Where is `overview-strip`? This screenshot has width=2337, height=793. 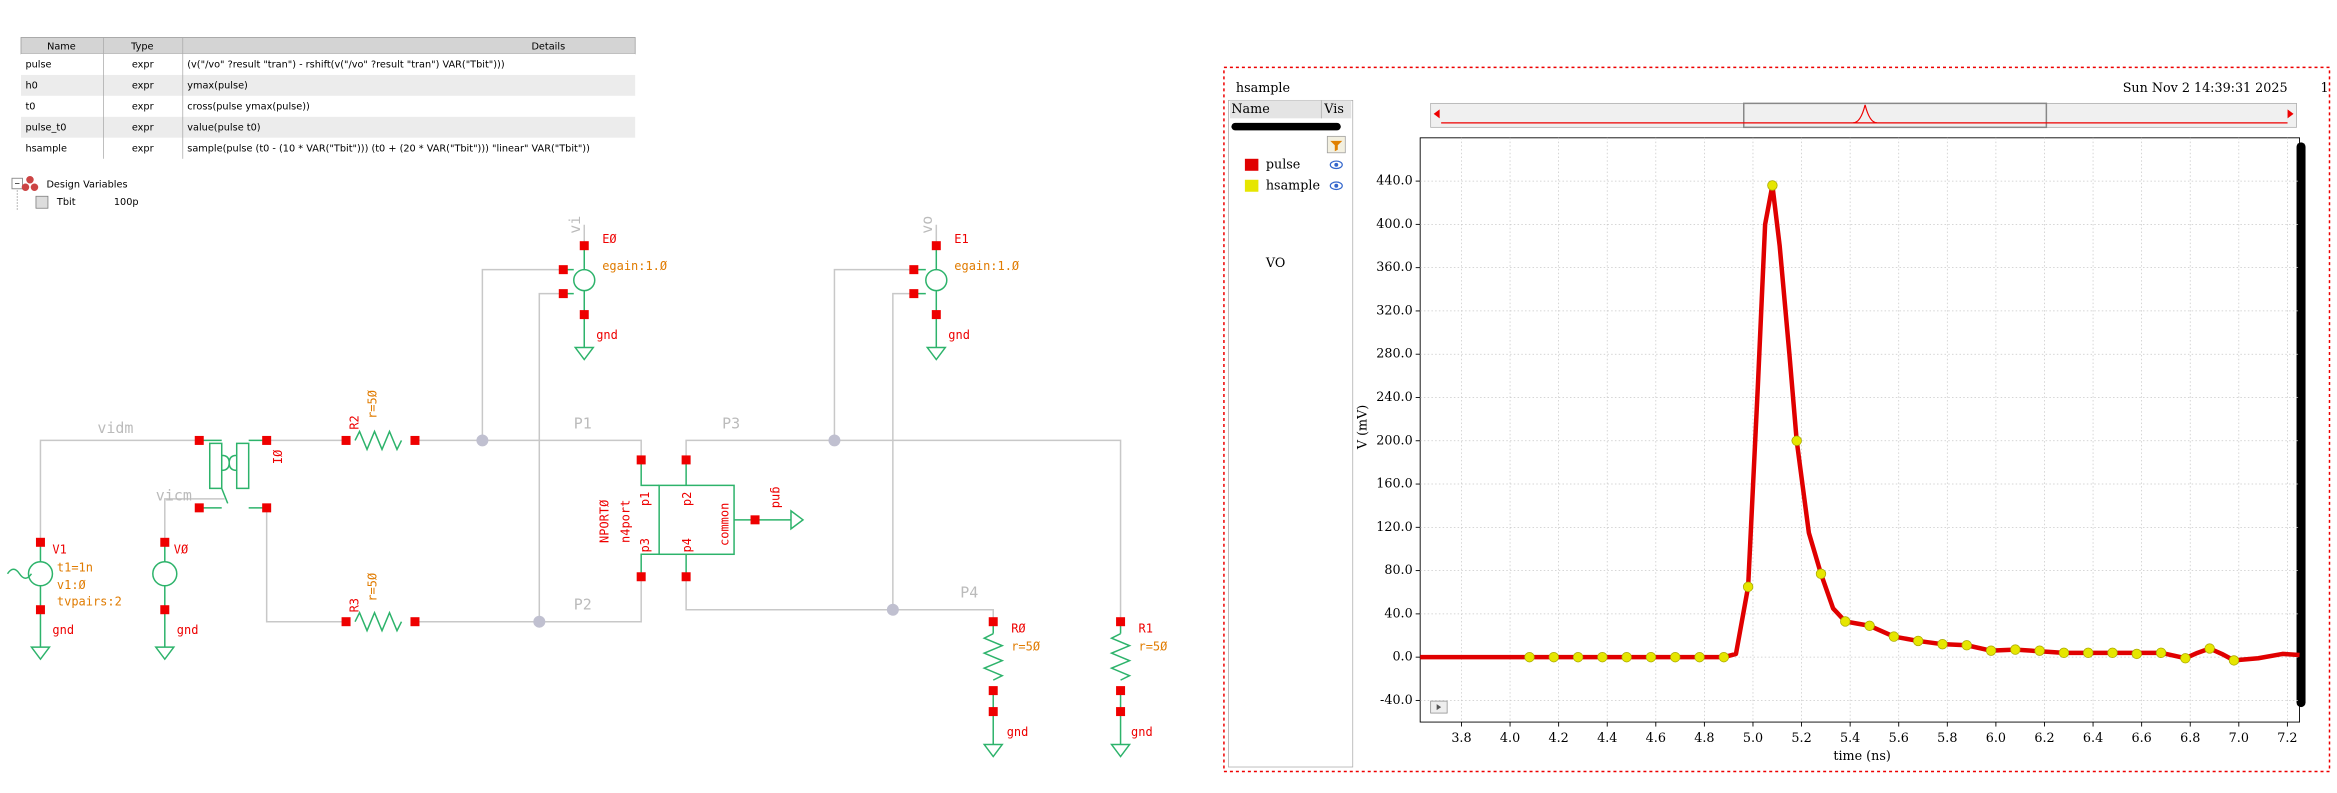 overview-strip is located at coordinates (1863, 115).